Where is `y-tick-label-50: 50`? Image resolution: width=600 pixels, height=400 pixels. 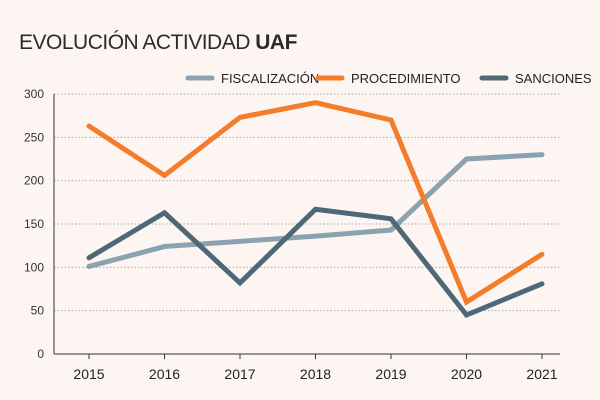
y-tick-label-50: 50 is located at coordinates (38, 311).